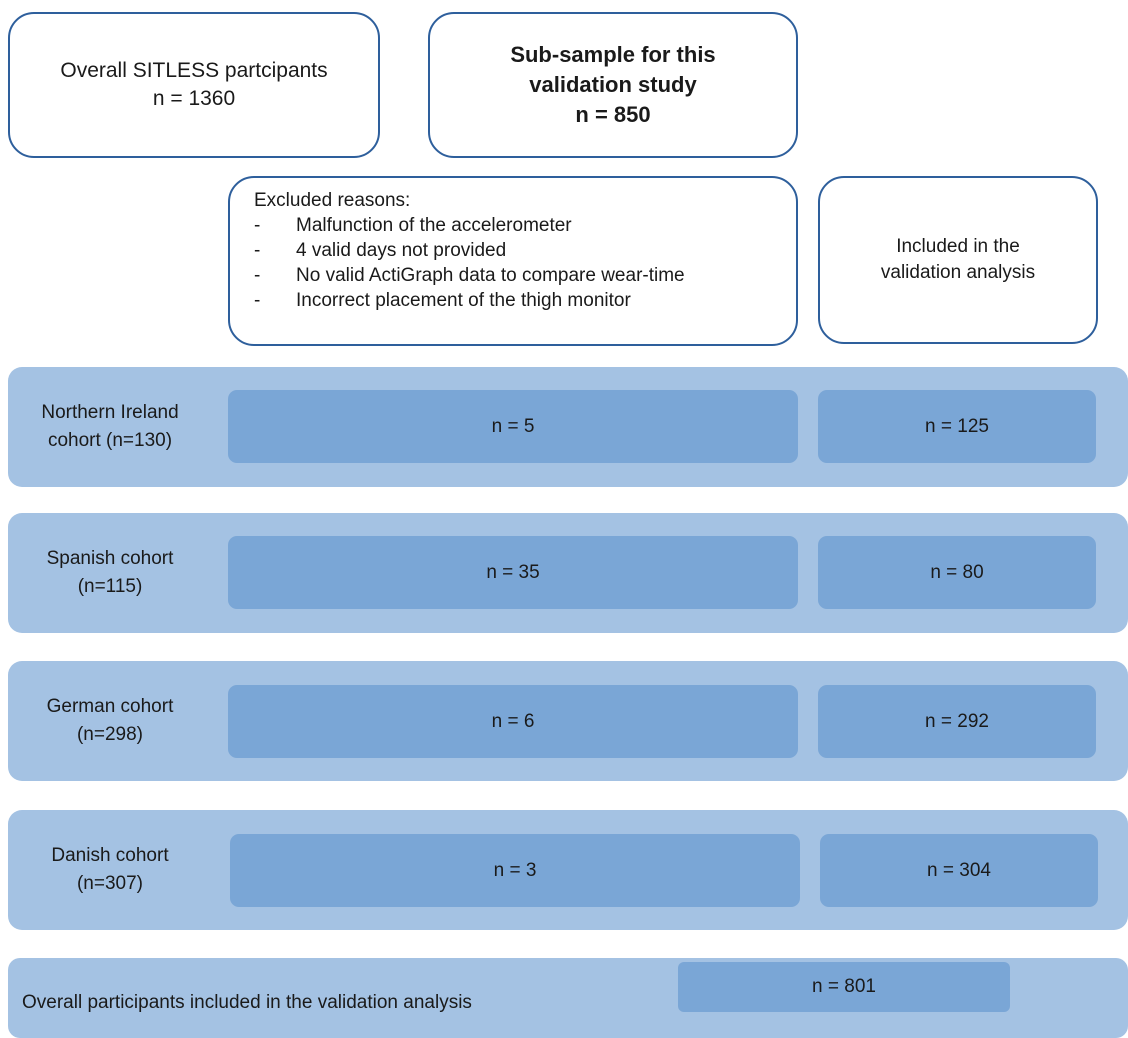 The height and width of the screenshot is (1038, 1128). Describe the element at coordinates (613, 114) in the screenshot. I see `subsample-n: n = 850` at that location.